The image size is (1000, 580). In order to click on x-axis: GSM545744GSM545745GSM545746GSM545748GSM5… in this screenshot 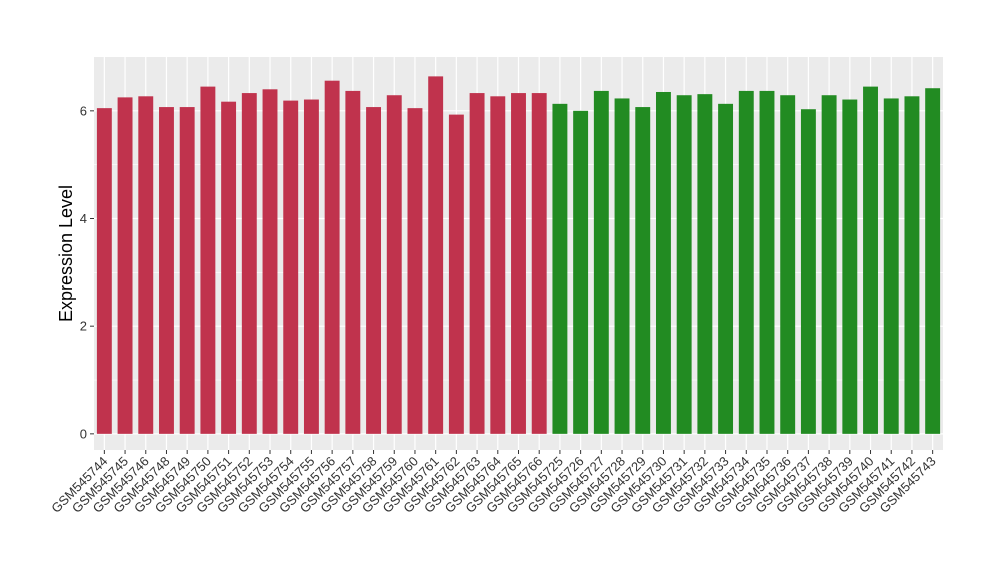, I will do `click(493, 483)`.